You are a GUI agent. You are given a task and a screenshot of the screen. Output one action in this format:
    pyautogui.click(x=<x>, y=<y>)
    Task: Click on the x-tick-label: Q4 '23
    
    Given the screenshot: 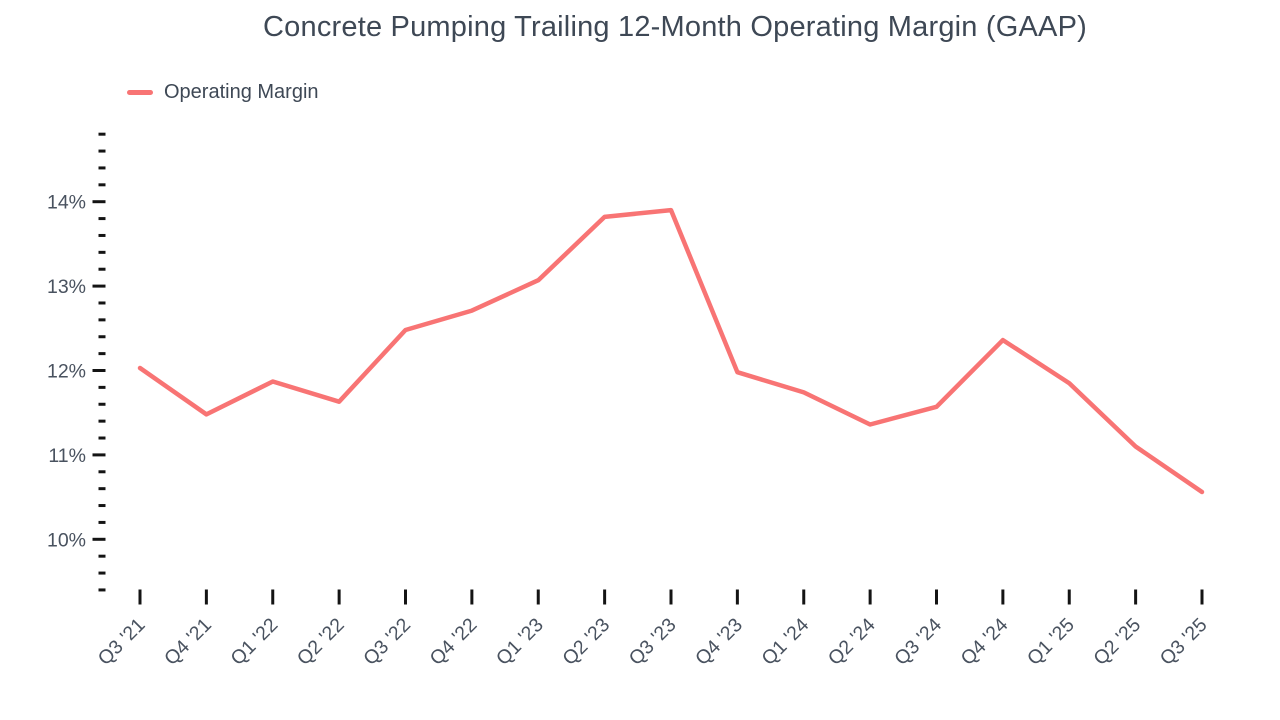 What is the action you would take?
    pyautogui.click(x=719, y=642)
    